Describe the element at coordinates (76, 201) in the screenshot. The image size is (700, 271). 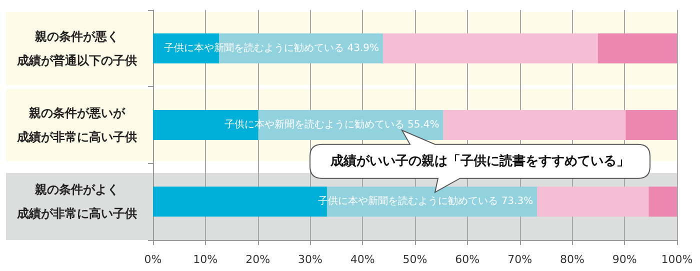
I see `y-tick-label: 親の条件がよく成績が非常に高い子供` at that location.